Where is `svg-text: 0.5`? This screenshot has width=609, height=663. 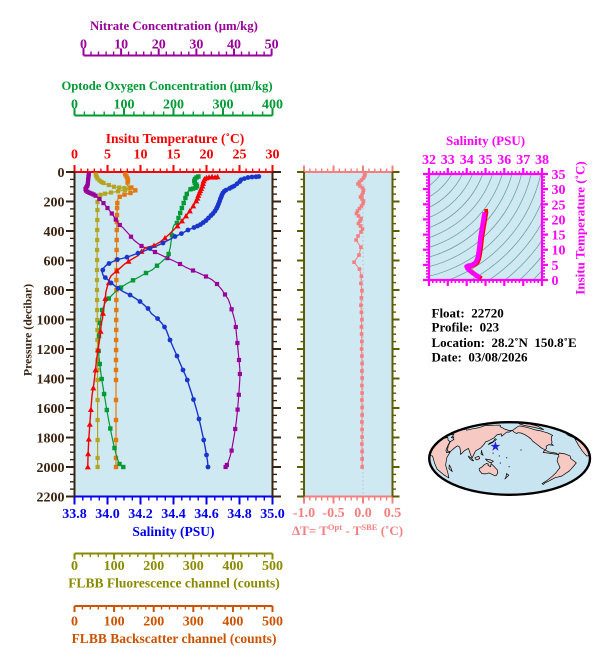 svg-text: 0.5 is located at coordinates (393, 513).